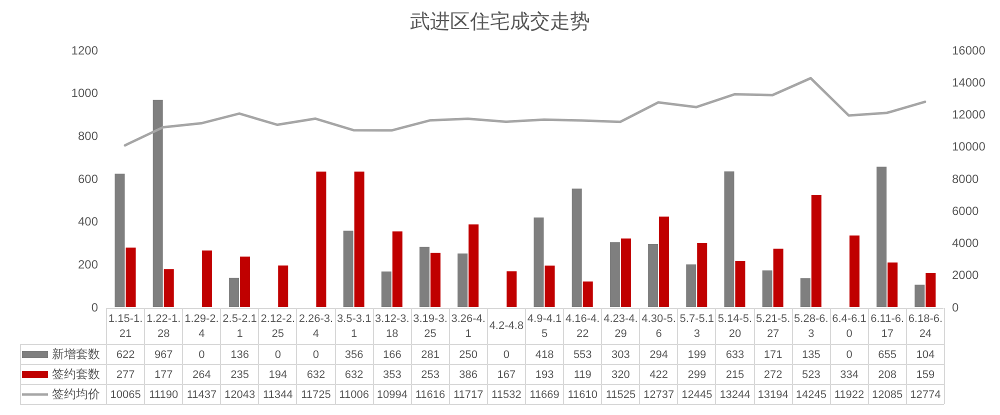  What do you see at coordinates (88, 264) in the screenshot?
I see `y-tick-label: 200` at bounding box center [88, 264].